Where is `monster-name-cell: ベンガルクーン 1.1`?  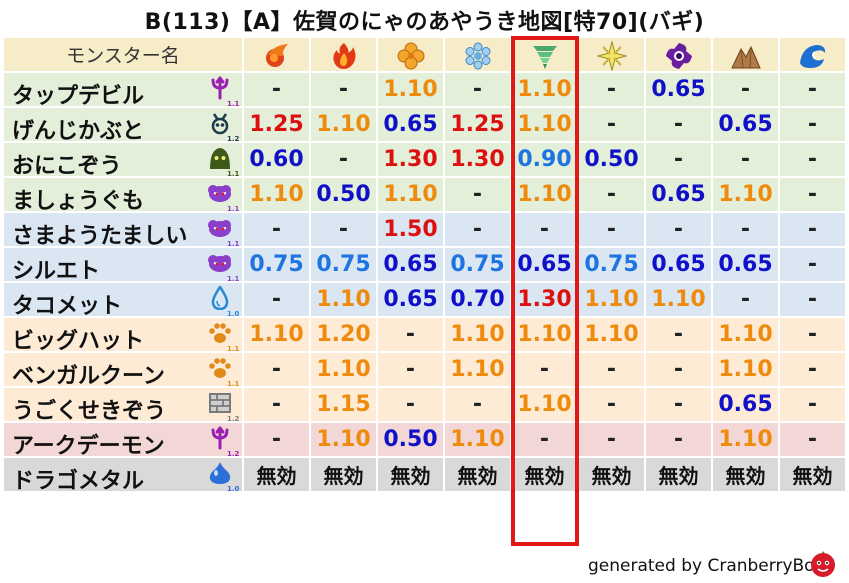
monster-name-cell: ベンガルクーン 1.1 is located at coordinates (123, 370).